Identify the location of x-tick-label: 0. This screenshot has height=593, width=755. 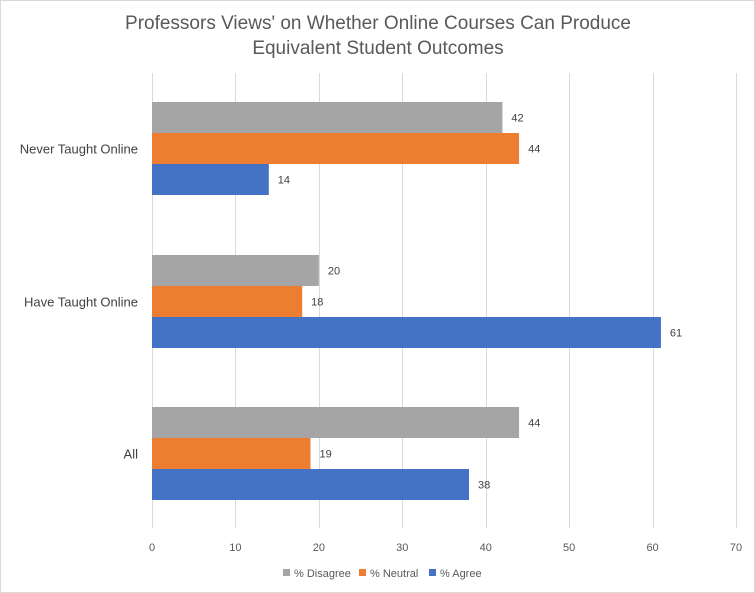
(152, 548).